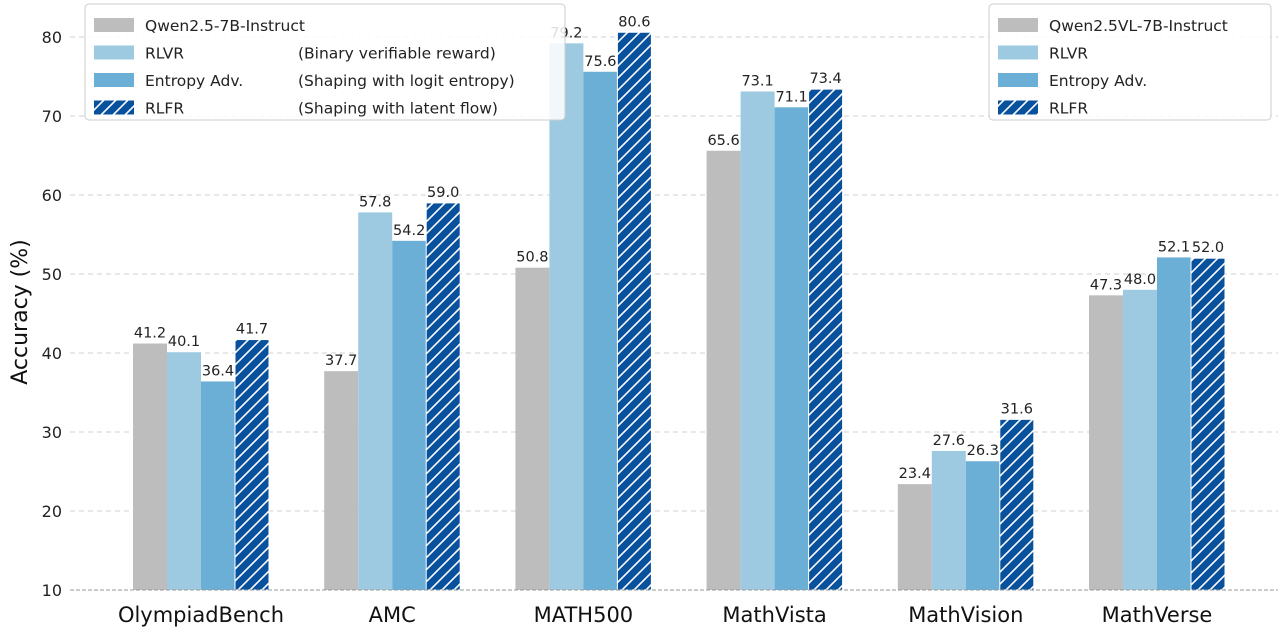 The width and height of the screenshot is (1288, 634). Describe the element at coordinates (443, 193) in the screenshot. I see `value-label-amc-series-3: 59.0` at that location.